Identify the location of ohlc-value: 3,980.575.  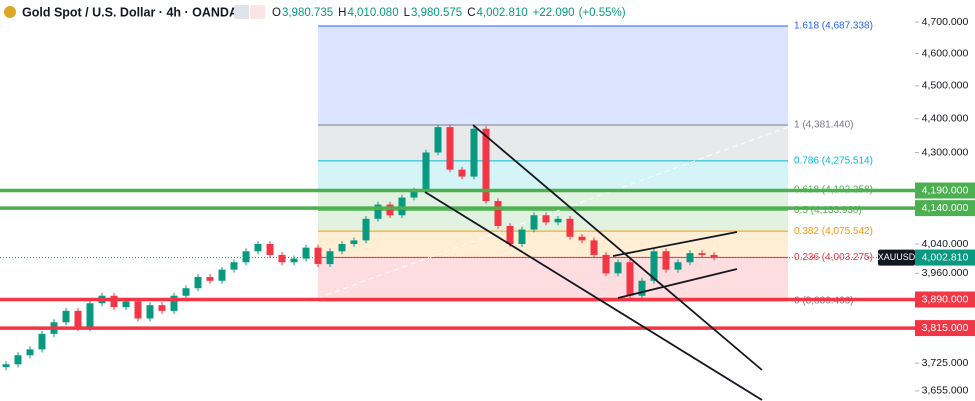
(436, 13).